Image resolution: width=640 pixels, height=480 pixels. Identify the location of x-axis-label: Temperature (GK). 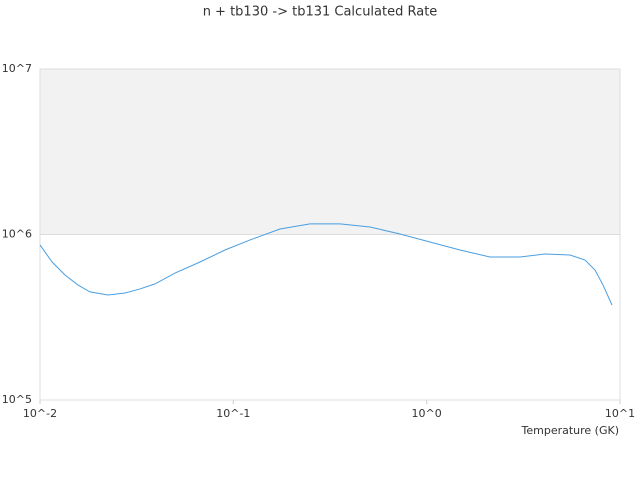
(570, 430).